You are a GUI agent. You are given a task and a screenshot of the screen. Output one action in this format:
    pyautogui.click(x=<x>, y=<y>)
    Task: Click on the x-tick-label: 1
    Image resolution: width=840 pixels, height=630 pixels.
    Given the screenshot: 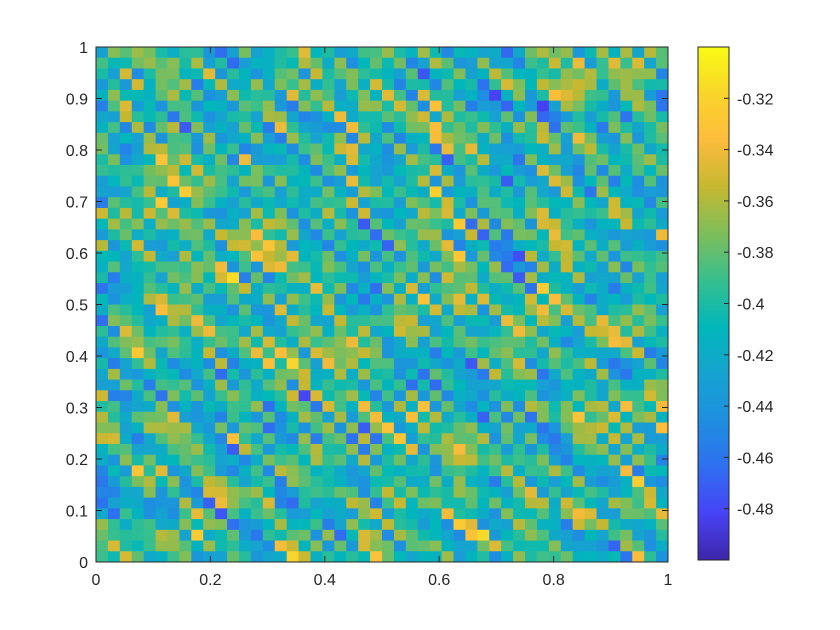 What is the action you would take?
    pyautogui.click(x=668, y=580)
    